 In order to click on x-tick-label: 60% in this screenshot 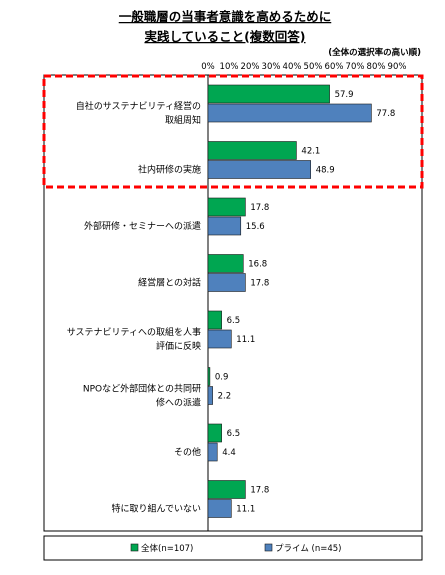, I will do `click(334, 67)`.